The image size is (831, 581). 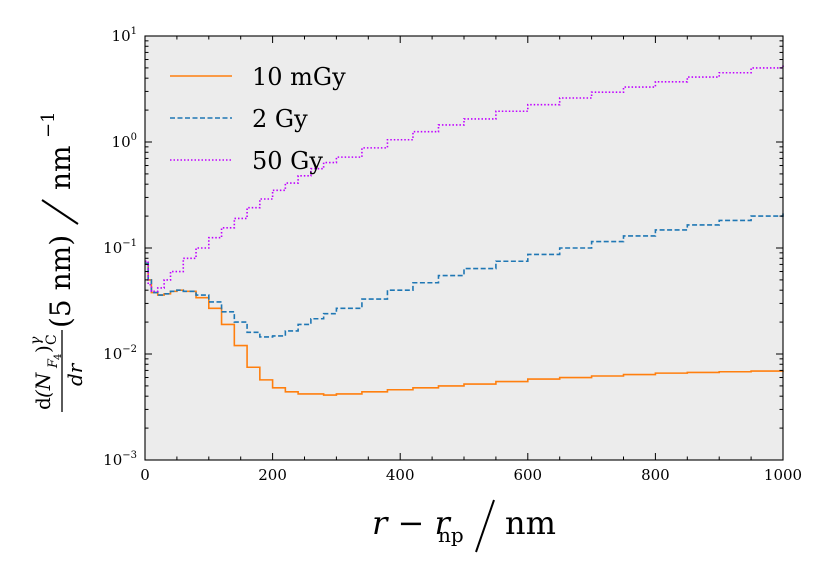 I want to click on y-tick-label: 10¹, so click(x=124, y=35).